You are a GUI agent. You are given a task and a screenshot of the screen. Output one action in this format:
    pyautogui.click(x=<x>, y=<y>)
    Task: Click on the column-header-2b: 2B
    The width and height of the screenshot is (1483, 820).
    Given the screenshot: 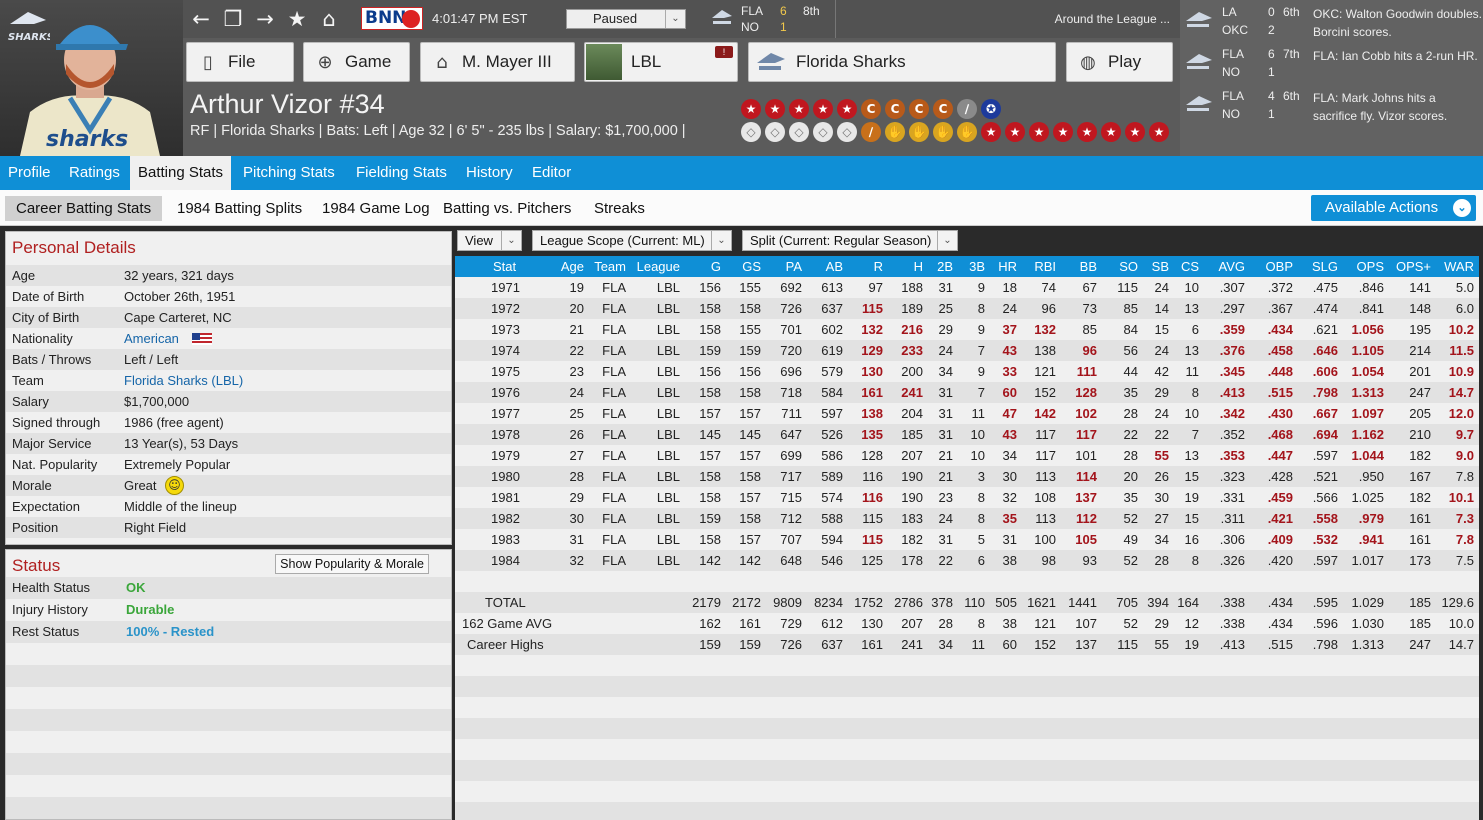 What is the action you would take?
    pyautogui.click(x=945, y=266)
    